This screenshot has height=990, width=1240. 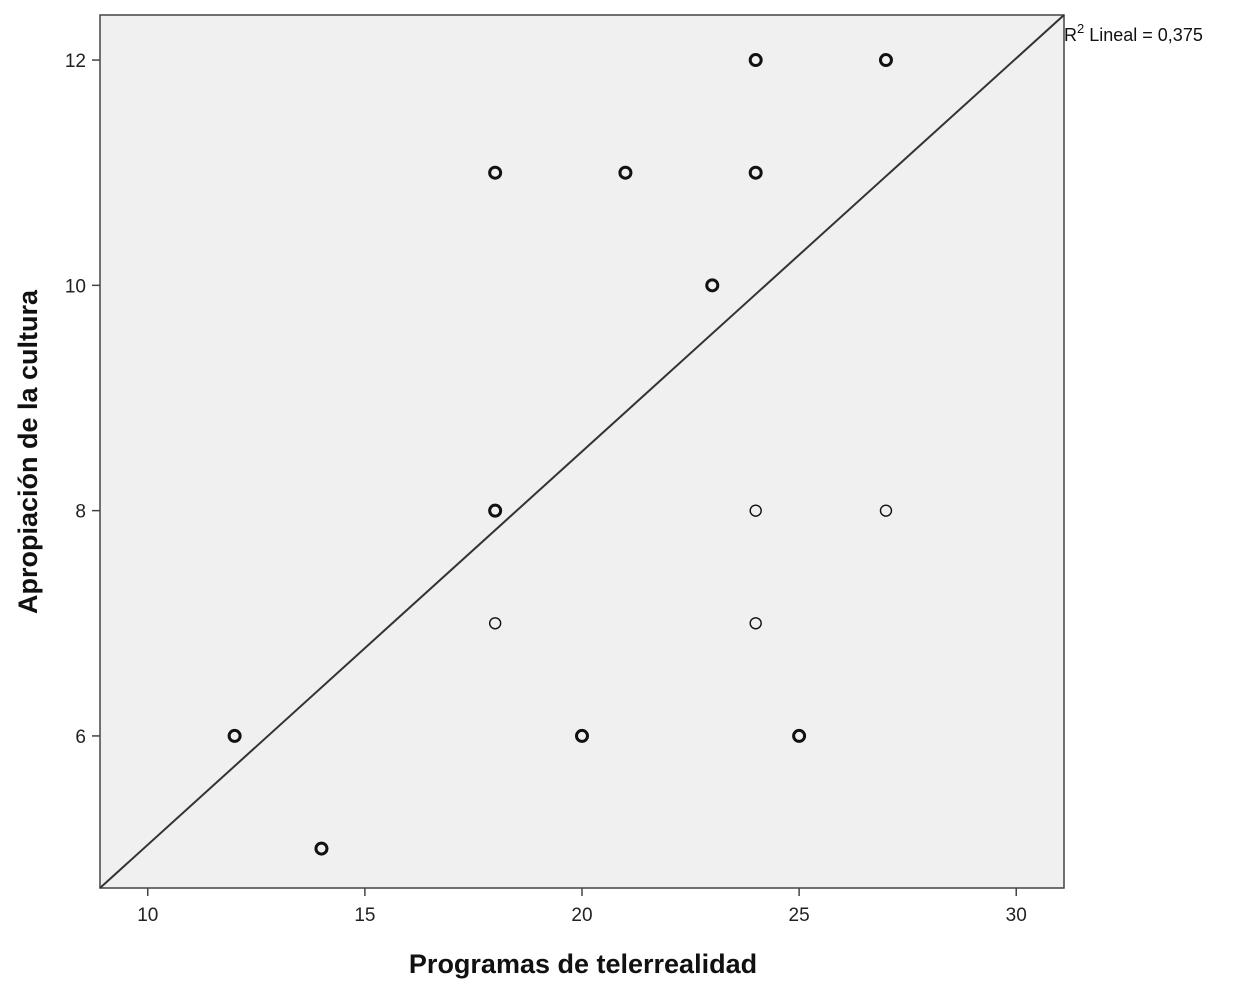 I want to click on y-tick-label-12: 12, so click(x=75, y=61).